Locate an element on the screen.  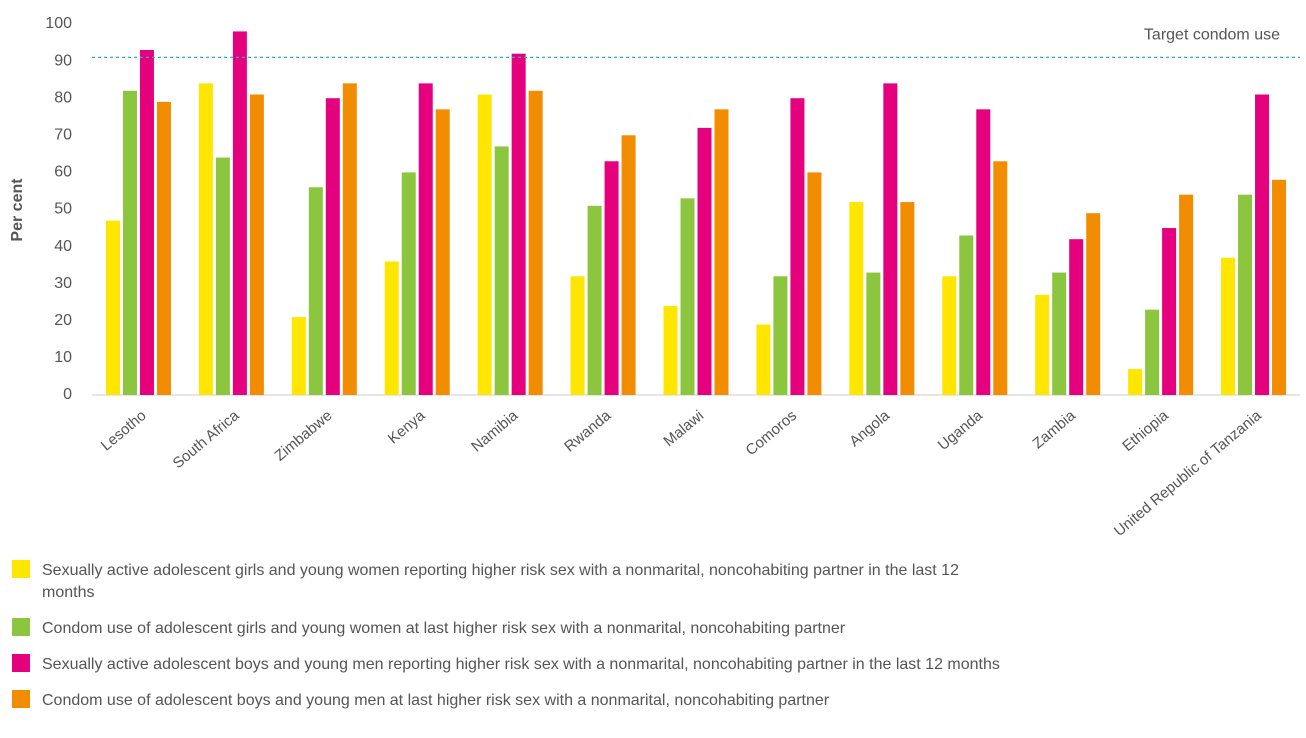
y-tick-label: 70 is located at coordinates (63, 135).